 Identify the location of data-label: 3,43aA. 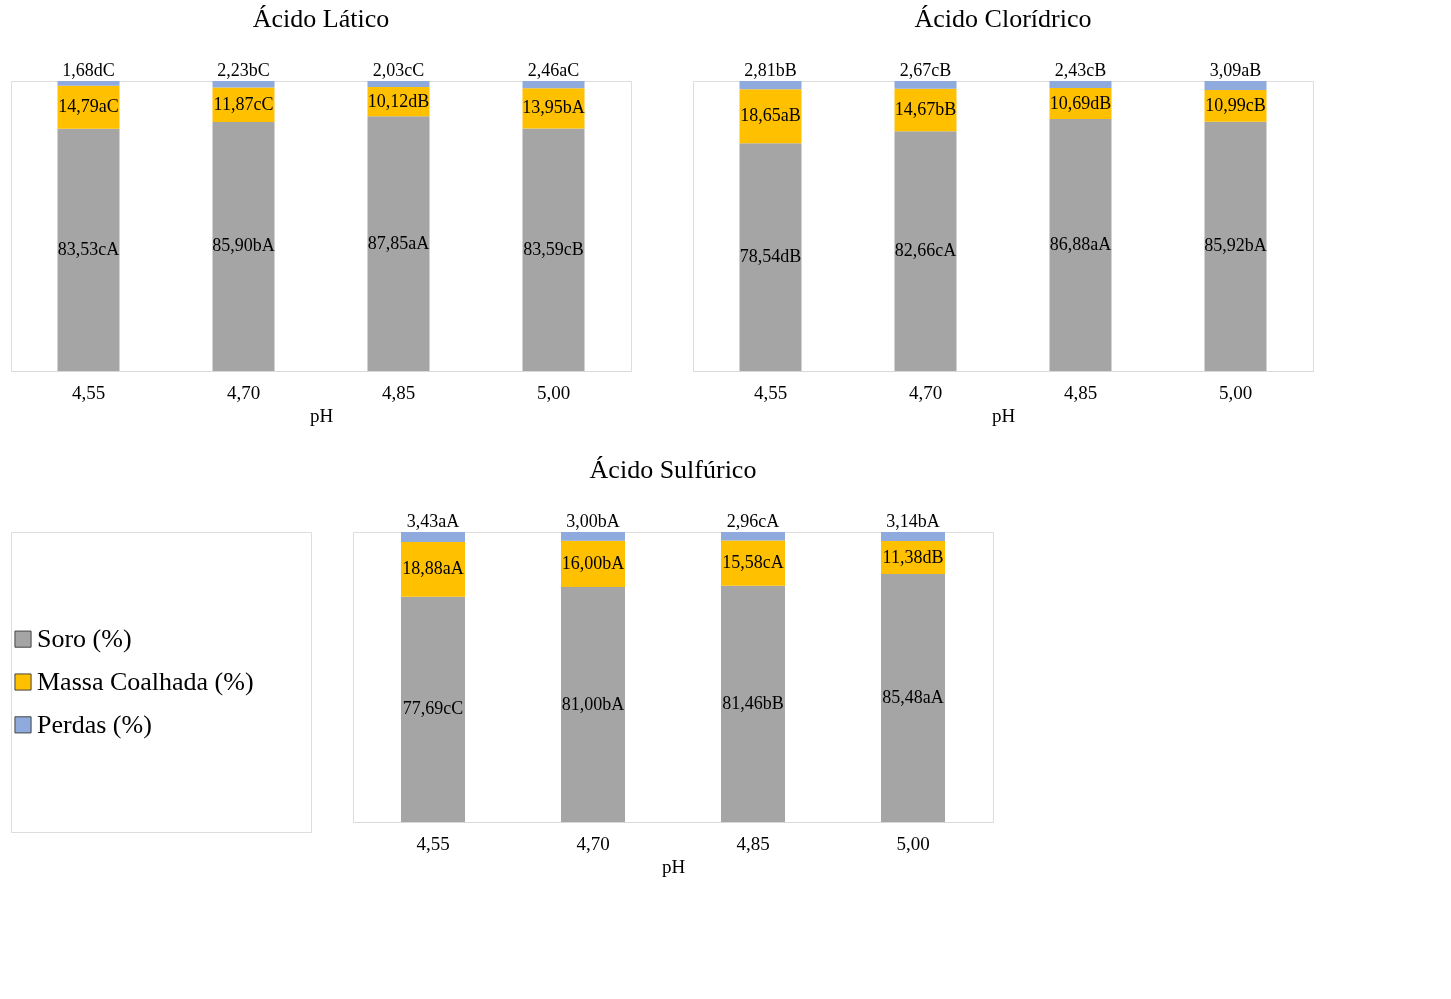
(433, 521).